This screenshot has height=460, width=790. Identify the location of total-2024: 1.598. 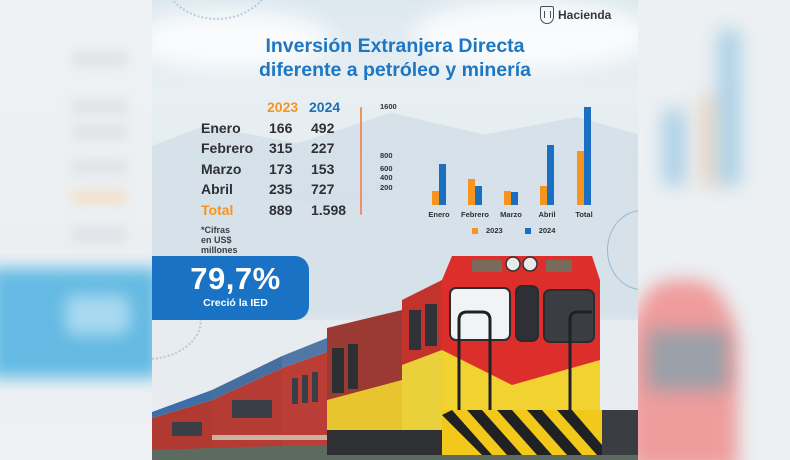
(329, 210).